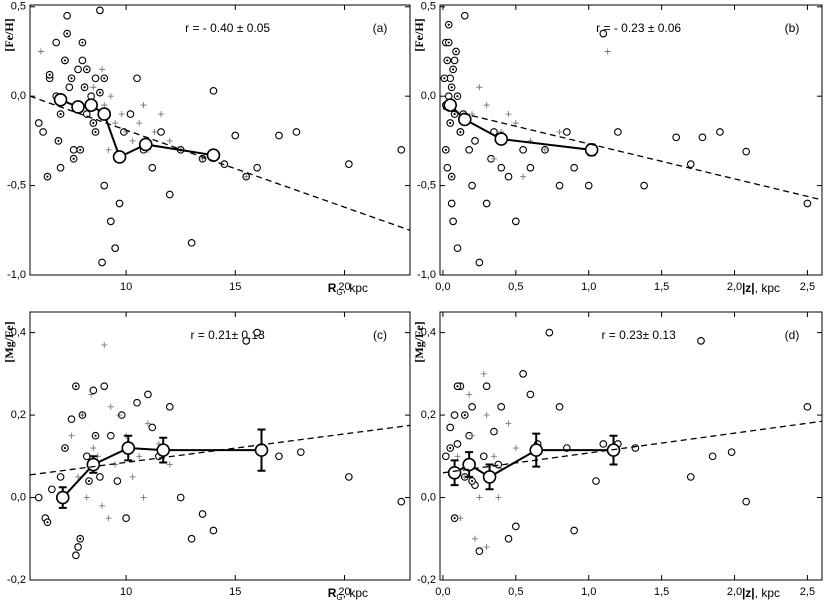 Image resolution: width=827 pixels, height=611 pixels. Describe the element at coordinates (18, 497) in the screenshot. I see `y-tick-label: 0,0` at that location.